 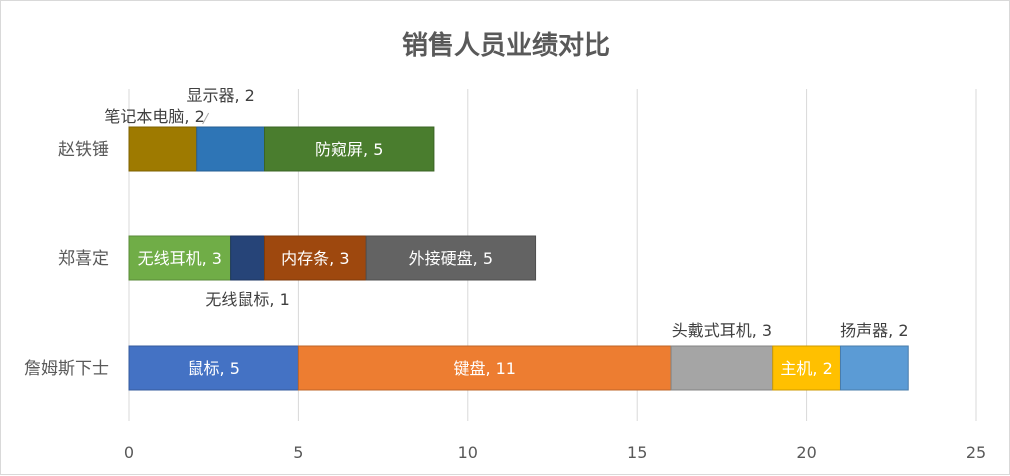 I want to click on data-label-r2-s4: 外接硬盘, 5, so click(x=451, y=258).